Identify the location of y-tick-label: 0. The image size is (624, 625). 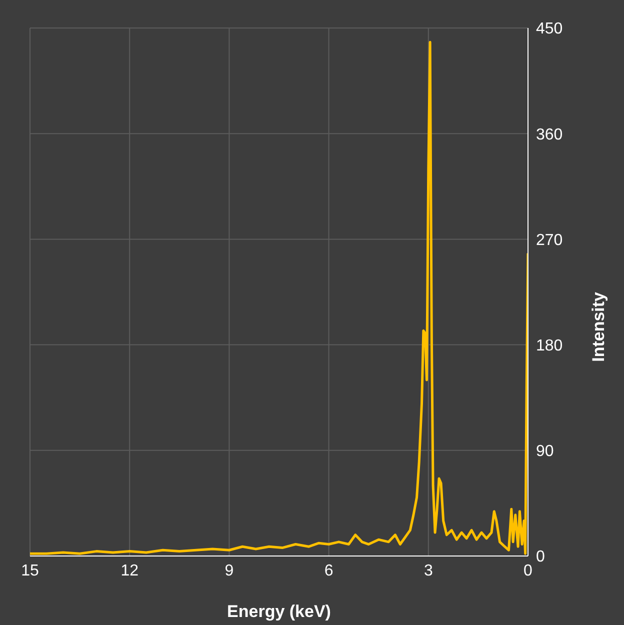
(540, 557).